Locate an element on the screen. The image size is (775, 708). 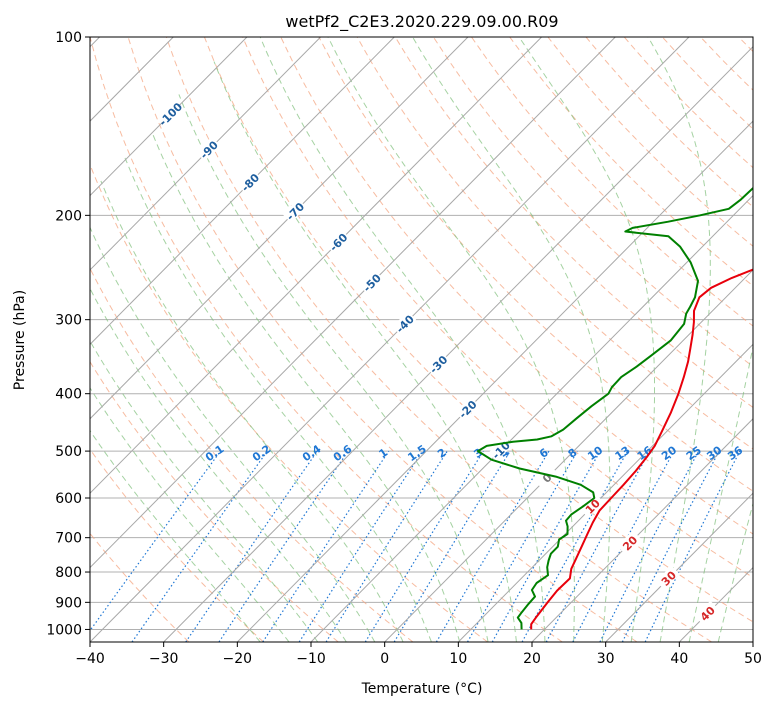
y-tick-label: 700 is located at coordinates (68, 539).